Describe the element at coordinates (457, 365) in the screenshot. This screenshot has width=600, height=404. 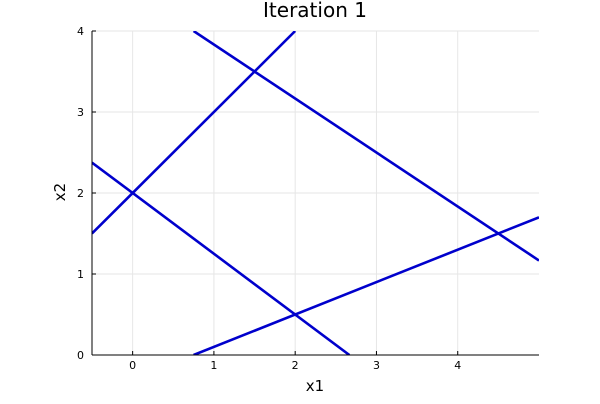
I see `x-tick-label: 4` at that location.